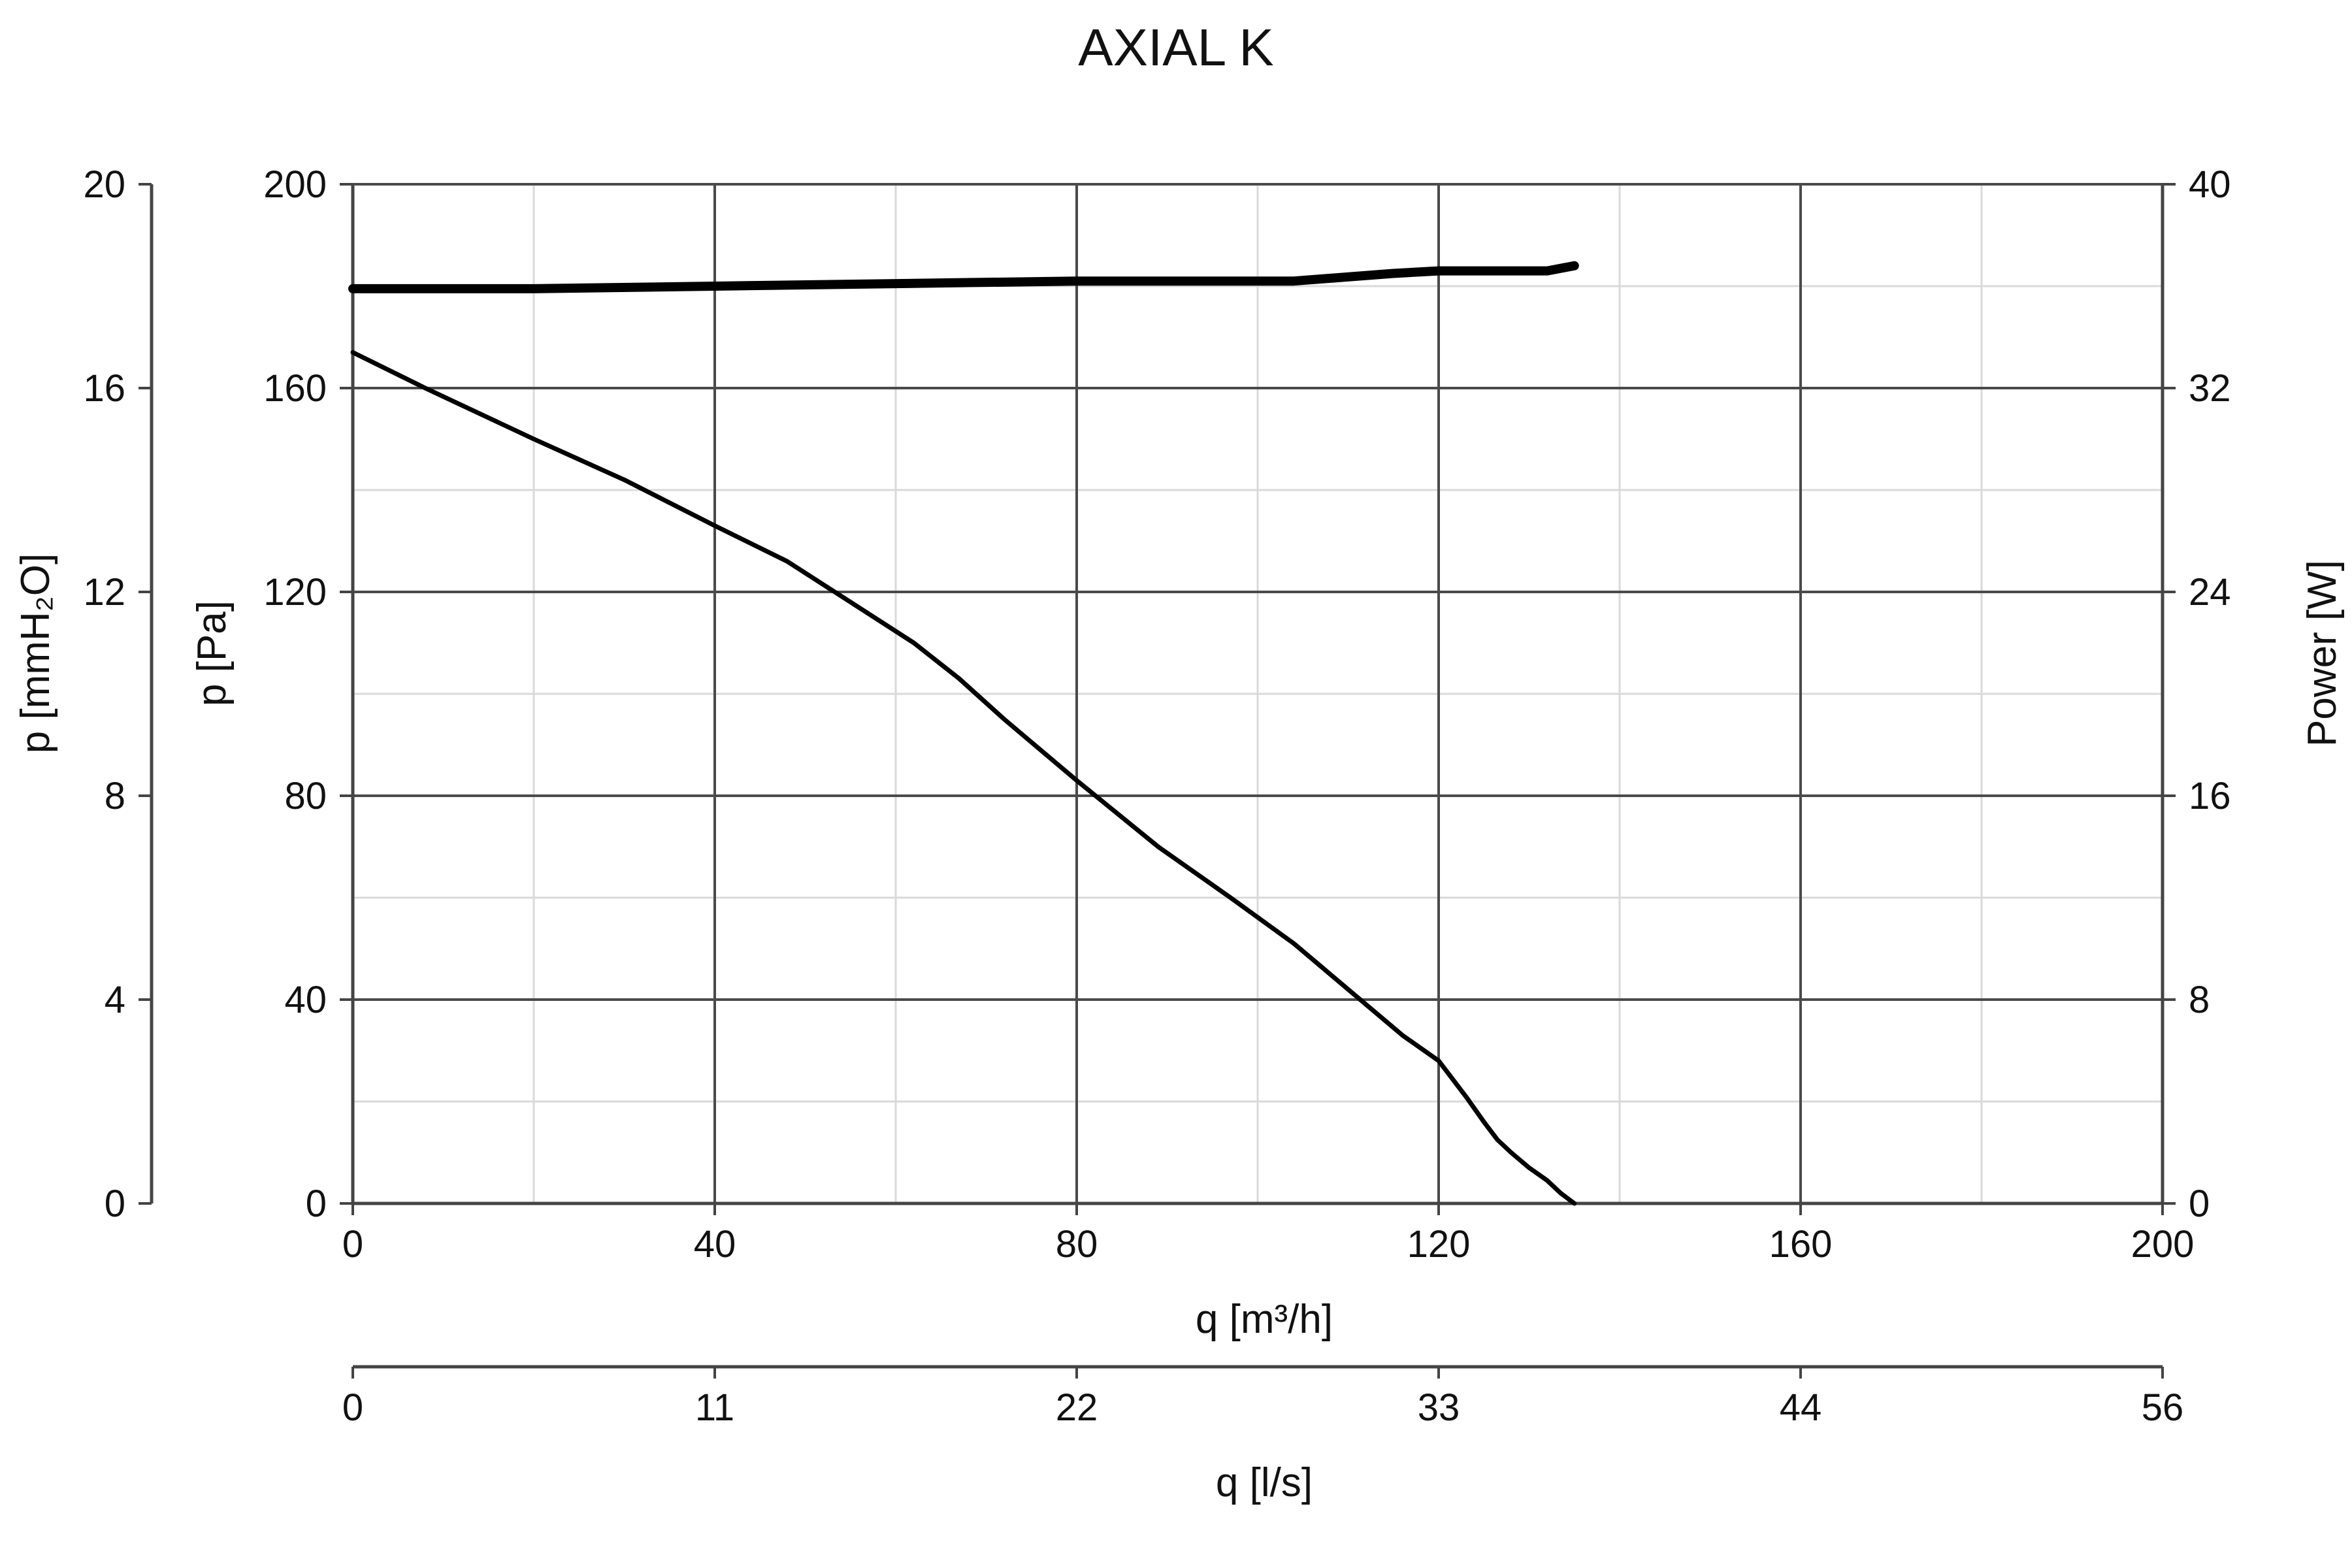  Describe the element at coordinates (352, 1407) in the screenshot. I see `x2-tick-label: 0` at that location.